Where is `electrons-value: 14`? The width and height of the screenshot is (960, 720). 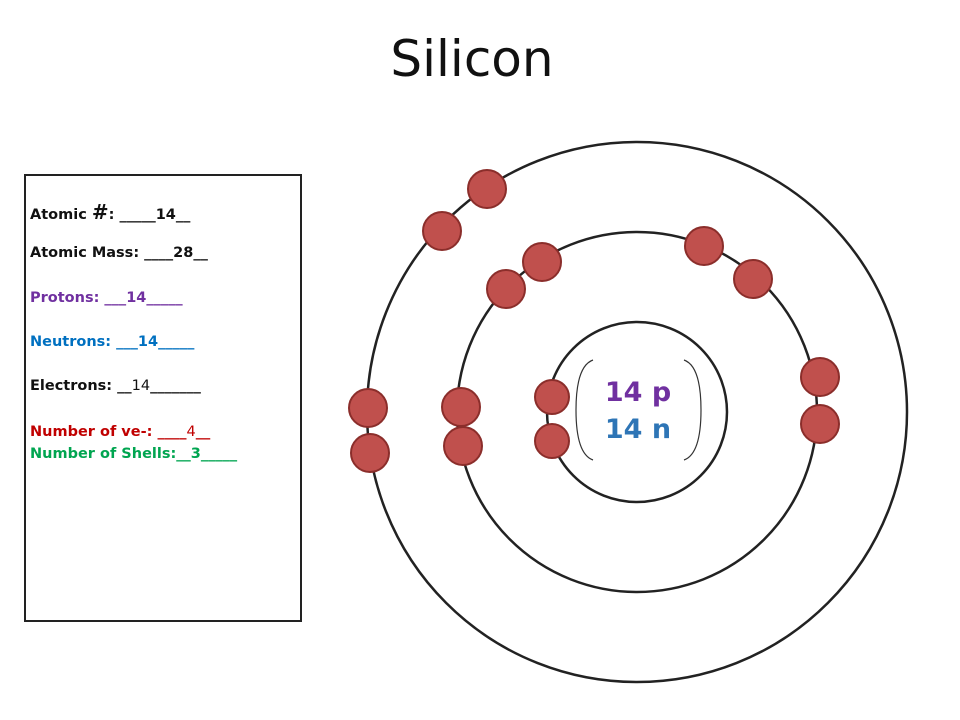 electrons-value: 14 is located at coordinates (141, 386).